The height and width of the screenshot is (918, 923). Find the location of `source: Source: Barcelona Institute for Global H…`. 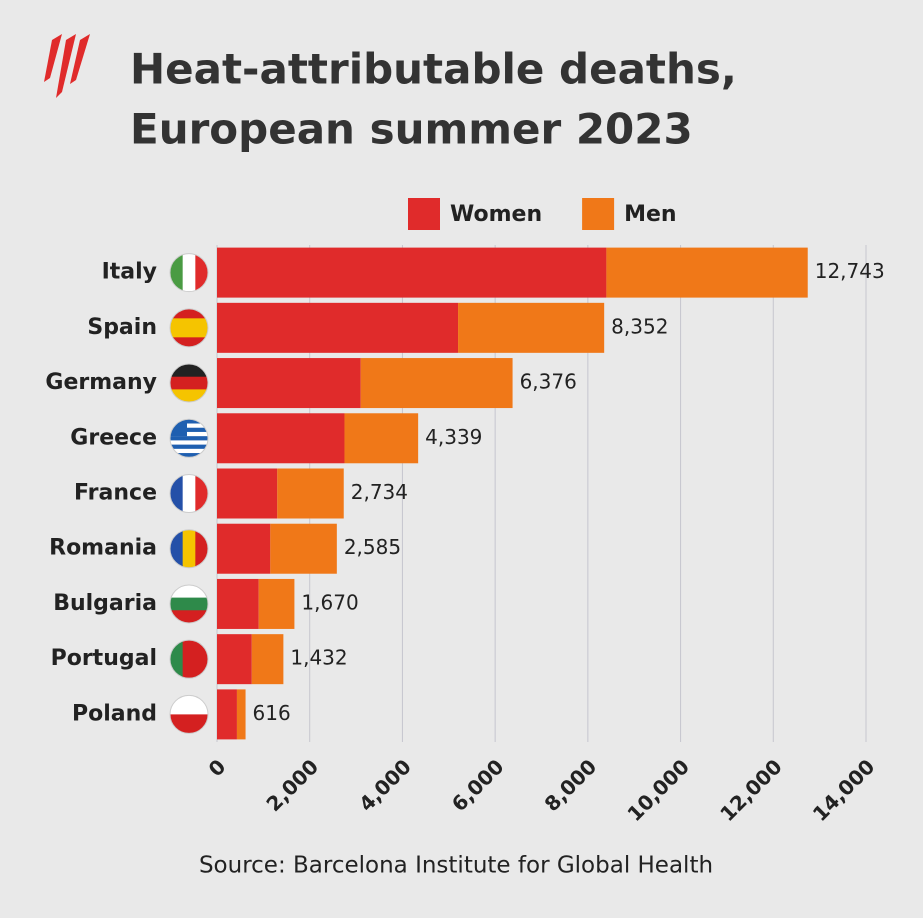

source: Source: Barcelona Institute for Global H… is located at coordinates (456, 866).